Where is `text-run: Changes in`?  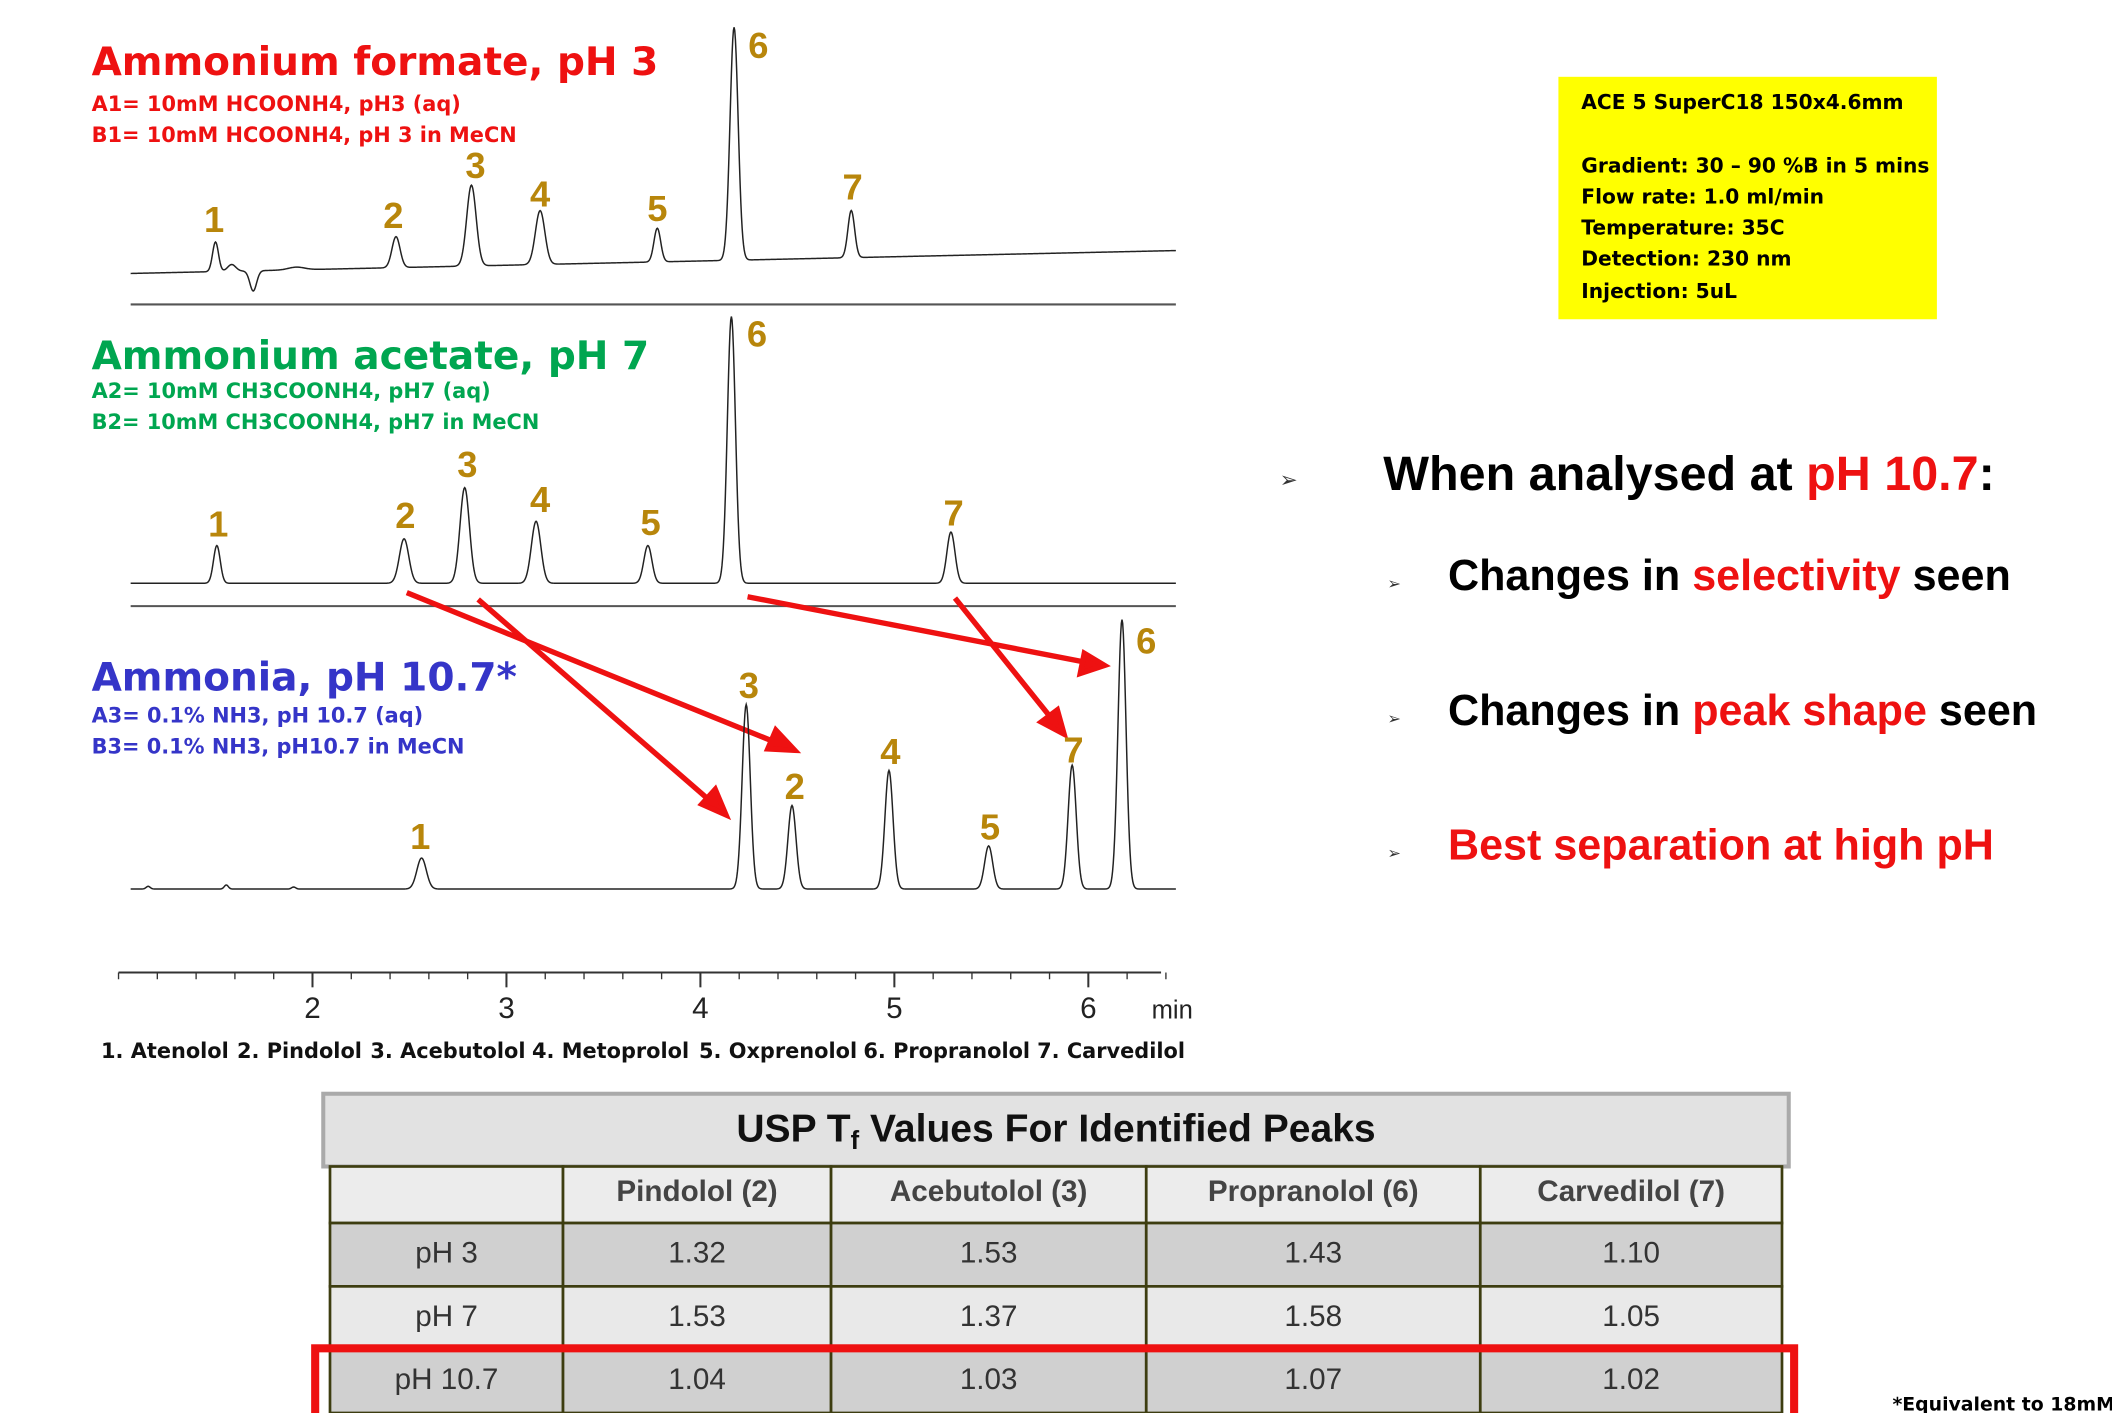
text-run: Changes in is located at coordinates (1570, 577).